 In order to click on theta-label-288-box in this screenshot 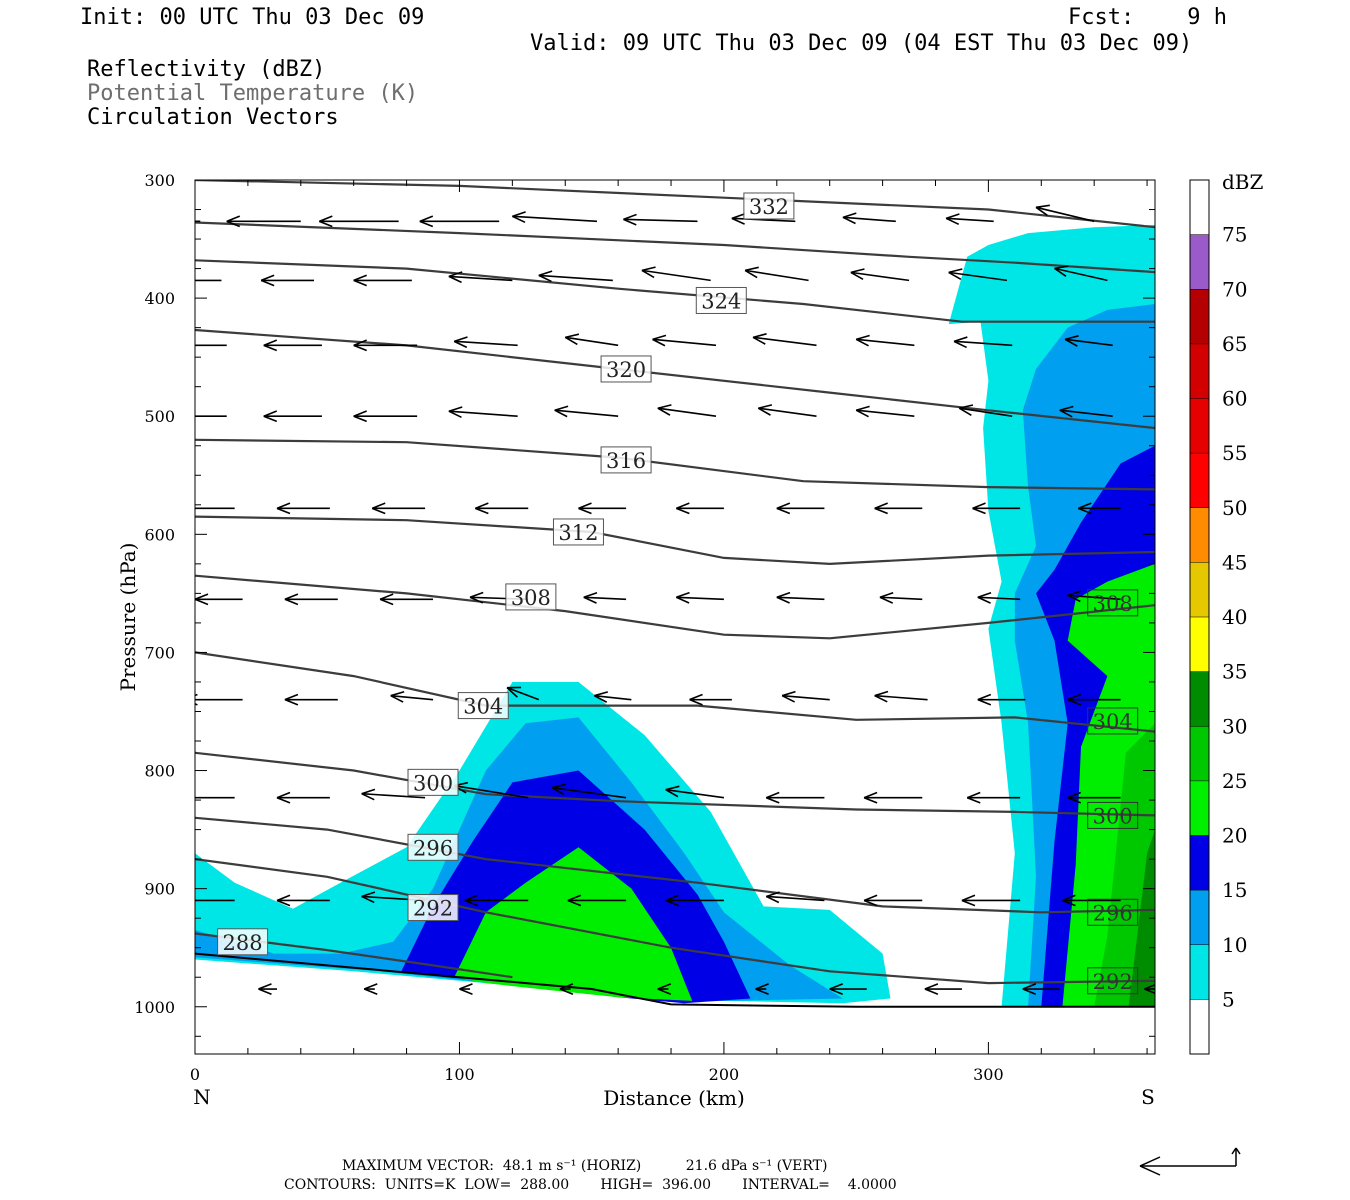, I will do `click(243, 942)`.